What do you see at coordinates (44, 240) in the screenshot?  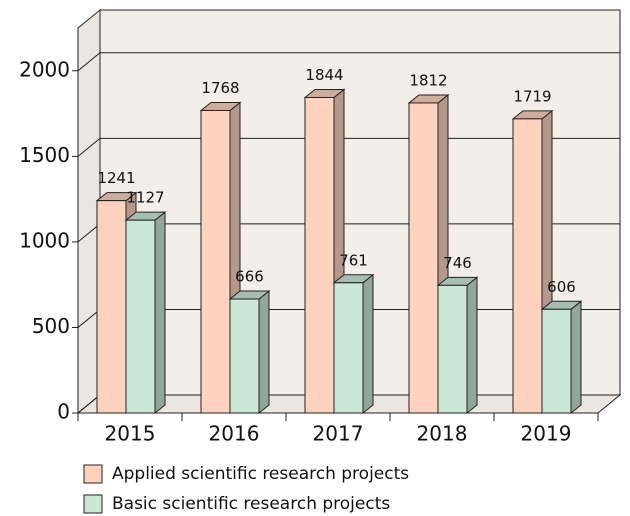 I see `y-tick-label: 1000` at bounding box center [44, 240].